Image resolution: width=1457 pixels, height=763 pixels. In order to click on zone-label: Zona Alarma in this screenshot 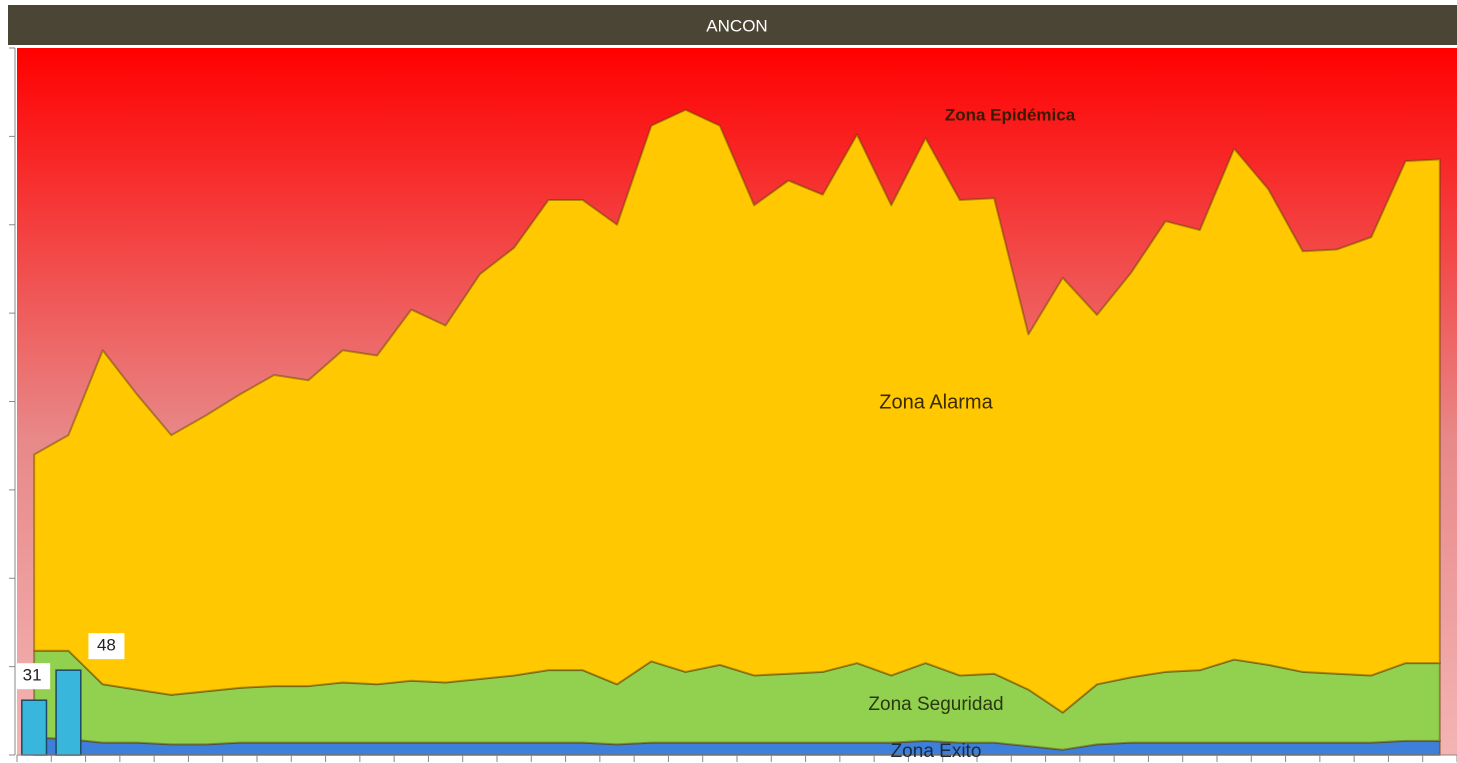, I will do `click(936, 402)`.